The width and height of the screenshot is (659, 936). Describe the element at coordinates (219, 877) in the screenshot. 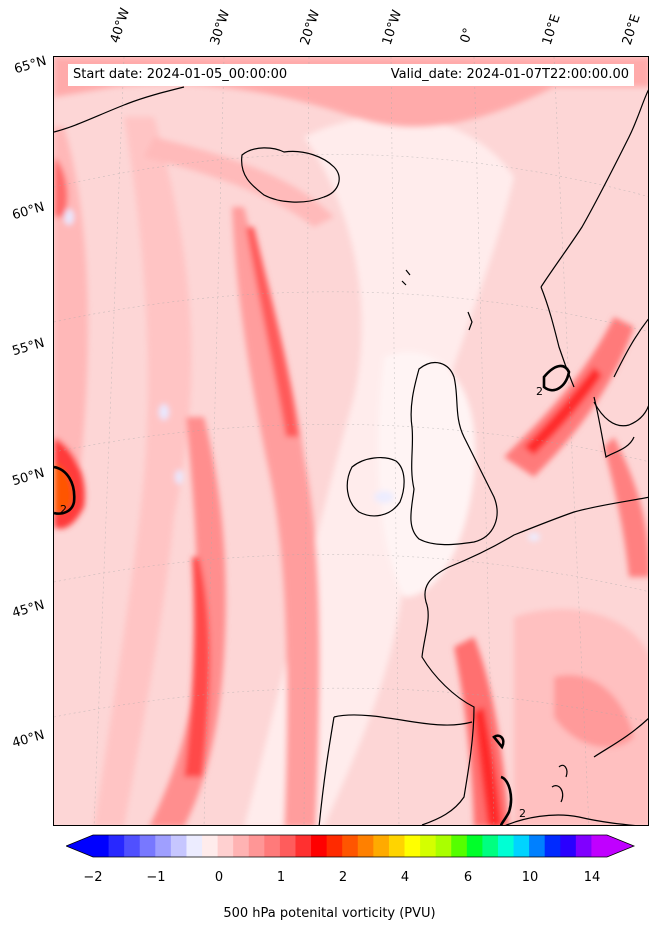

I see `colorbar-tick: 0` at that location.